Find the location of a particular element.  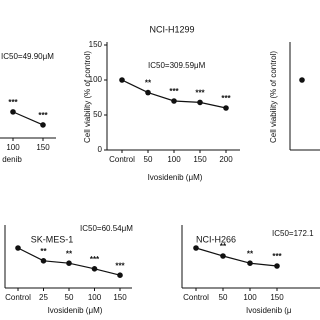

y-tick-label: 0 is located at coordinates (100, 149).